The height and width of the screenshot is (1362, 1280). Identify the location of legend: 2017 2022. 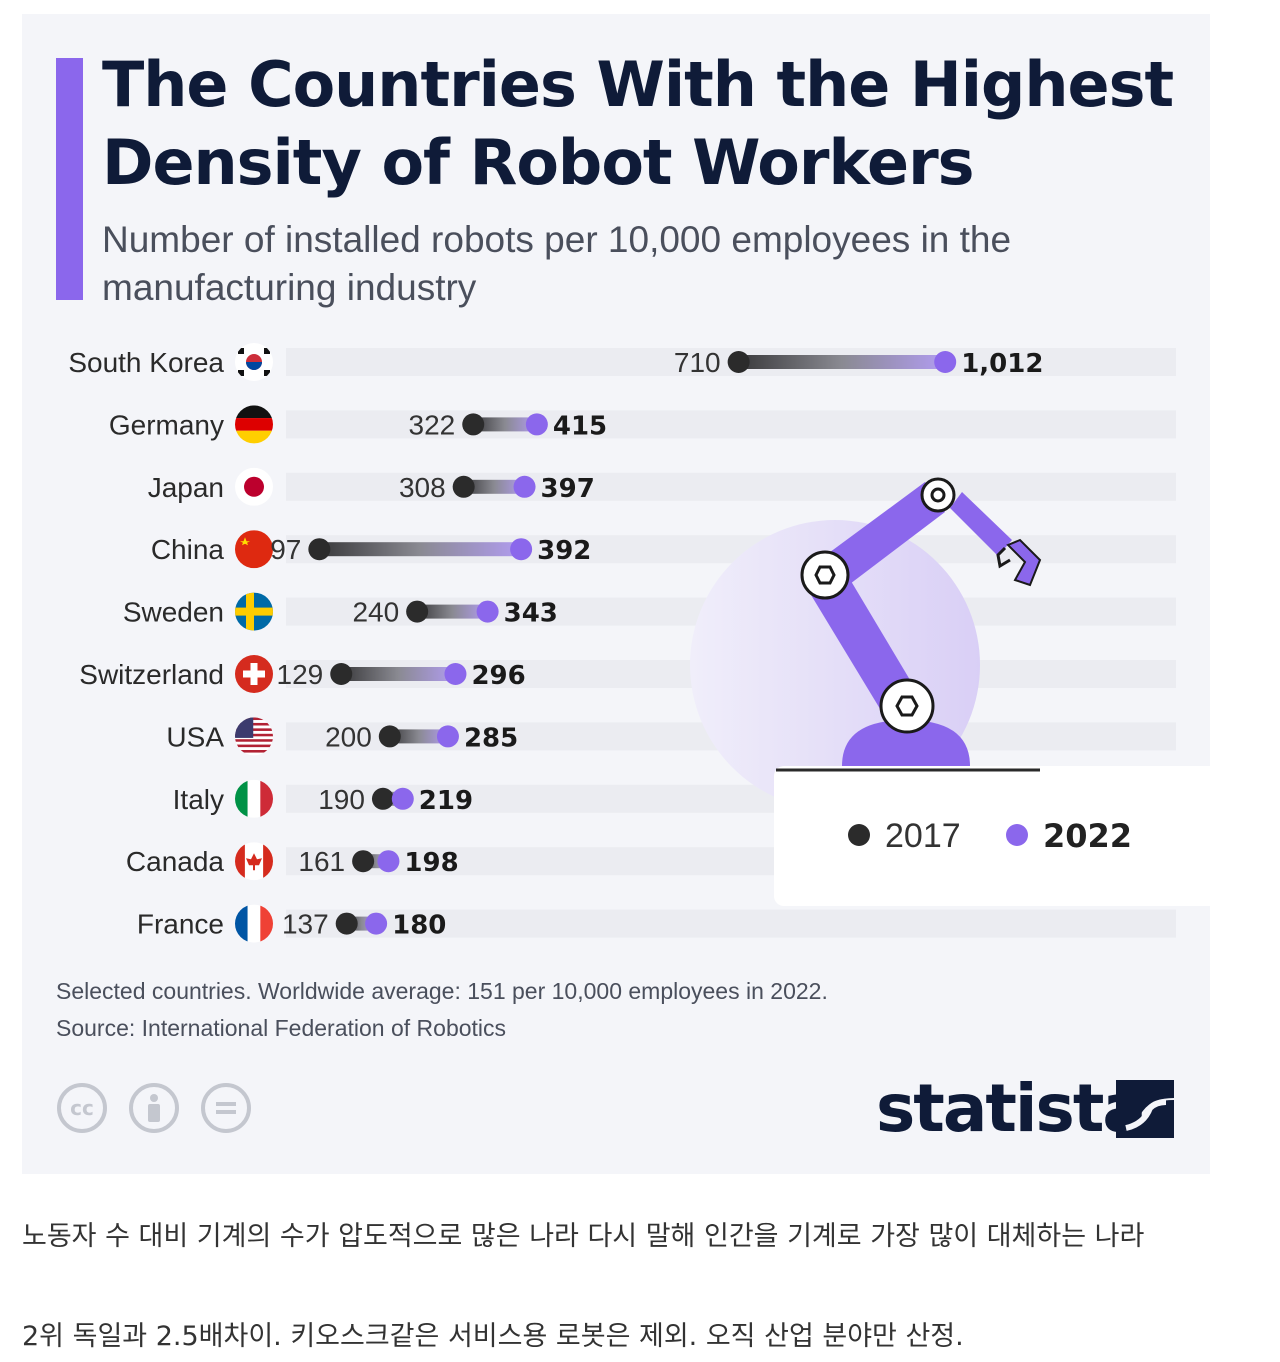
(999, 836).